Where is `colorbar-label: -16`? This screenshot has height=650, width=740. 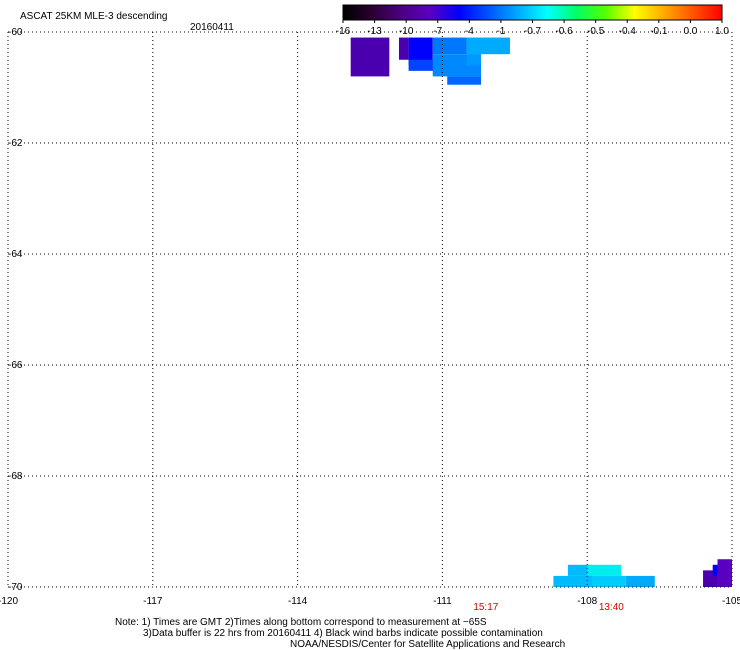 colorbar-label: -16 is located at coordinates (343, 31).